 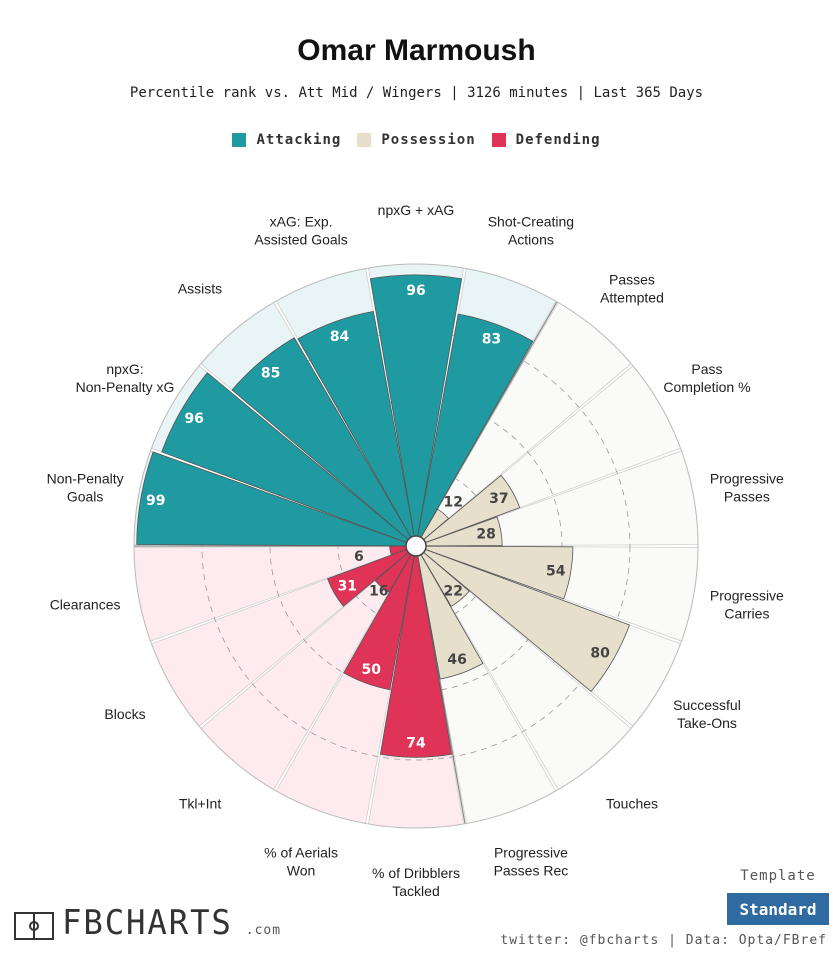 What do you see at coordinates (263, 930) in the screenshot?
I see `logo-domain: .com` at bounding box center [263, 930].